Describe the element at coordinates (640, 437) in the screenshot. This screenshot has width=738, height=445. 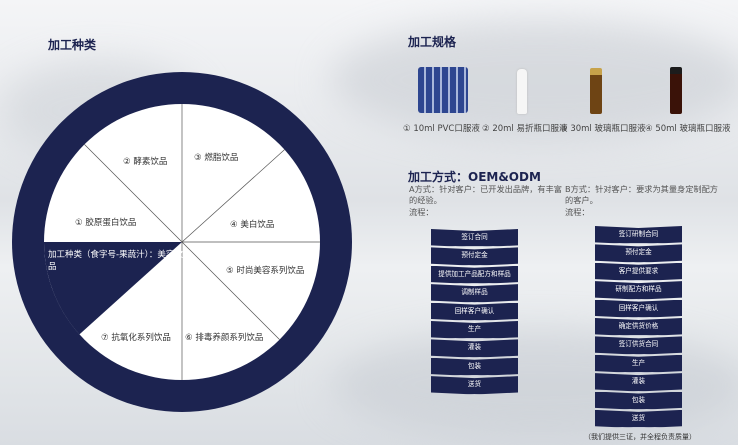
I see `quality-note: （我们提供三证，并全程负责质量）` at that location.